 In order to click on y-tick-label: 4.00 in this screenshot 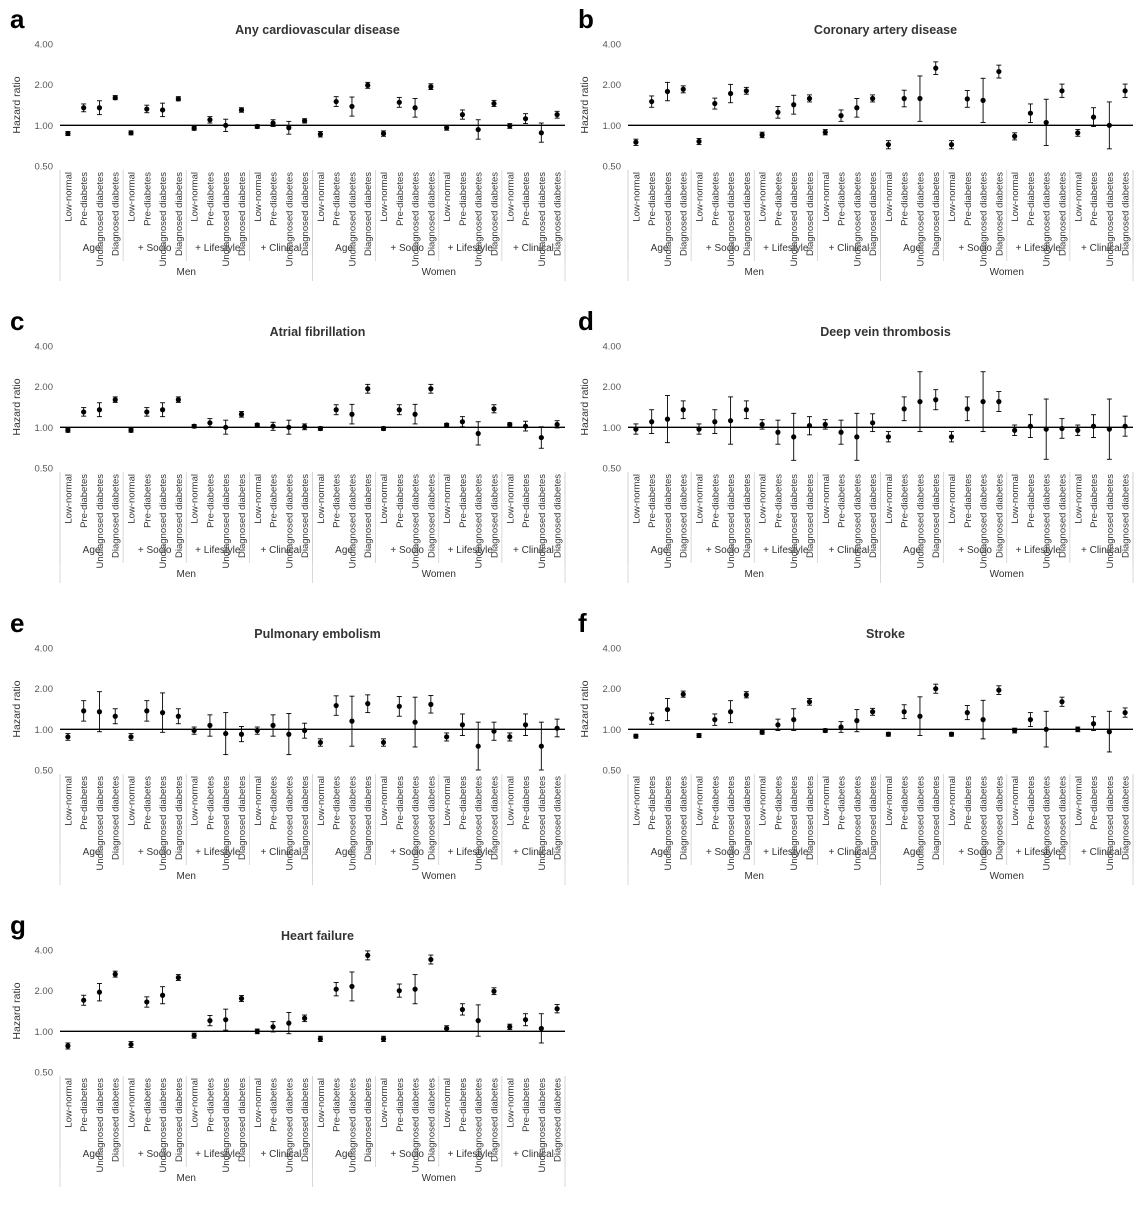, I will do `click(44, 649)`.